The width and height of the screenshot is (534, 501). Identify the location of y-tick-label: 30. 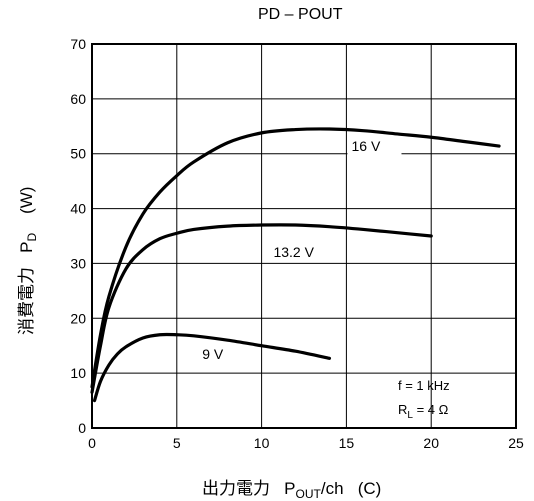
(78, 263).